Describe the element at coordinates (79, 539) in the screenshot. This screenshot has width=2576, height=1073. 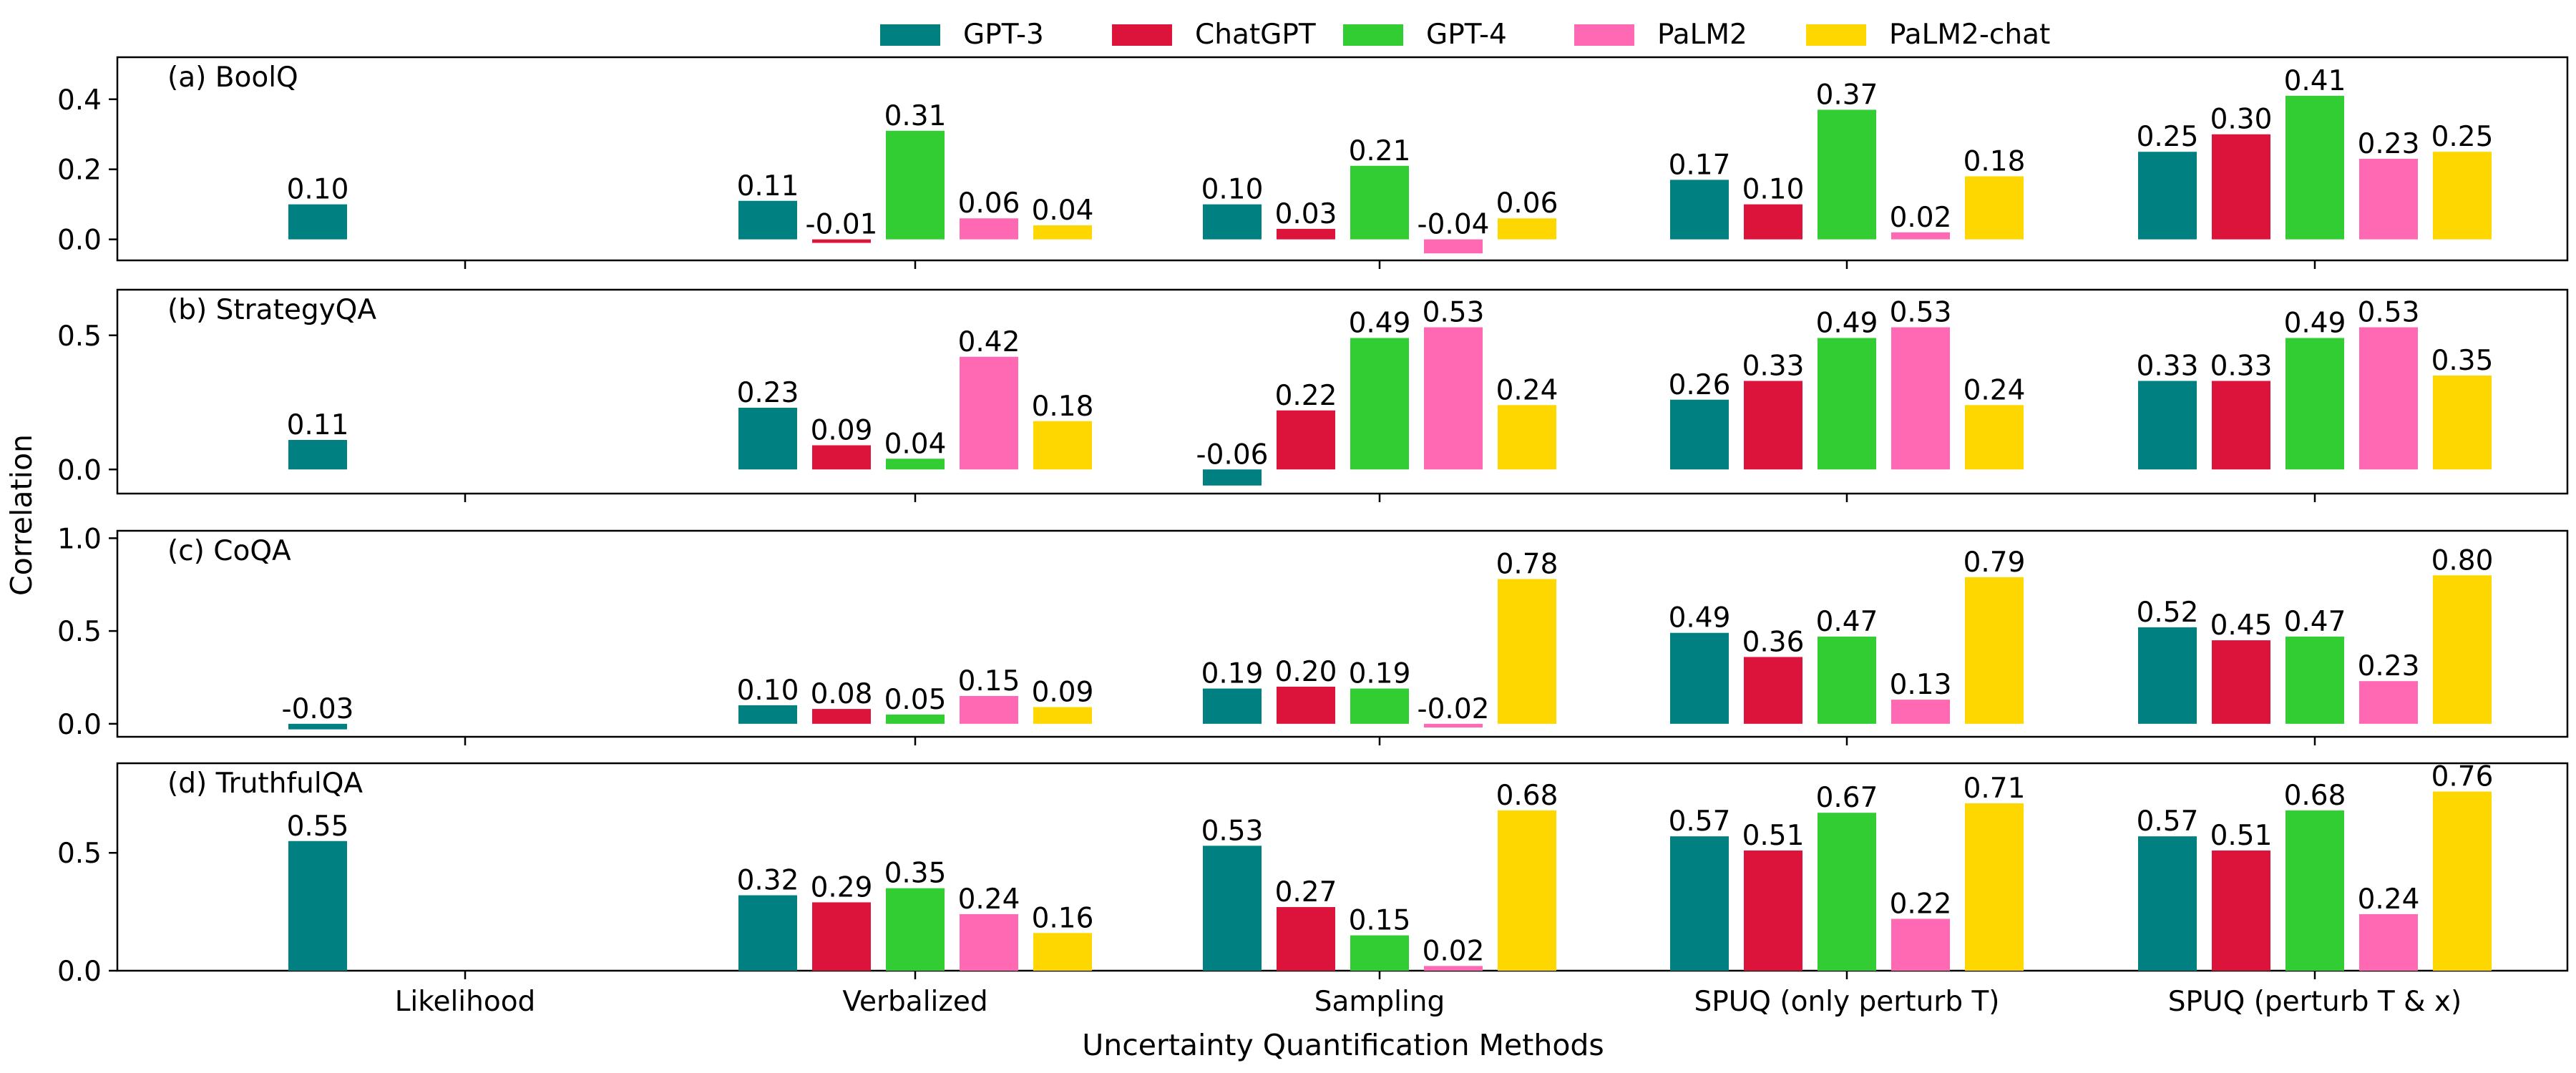
I see `y-tick-label: 1.0` at that location.